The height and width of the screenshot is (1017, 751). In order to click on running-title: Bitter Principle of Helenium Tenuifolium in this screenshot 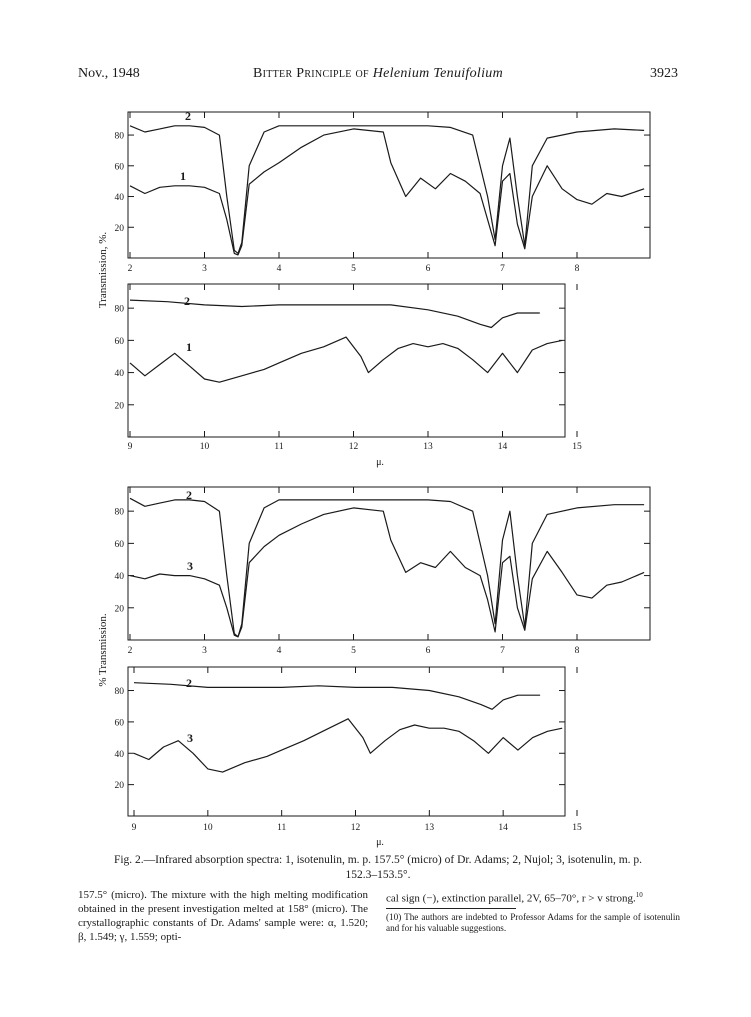, I will do `click(378, 74)`.